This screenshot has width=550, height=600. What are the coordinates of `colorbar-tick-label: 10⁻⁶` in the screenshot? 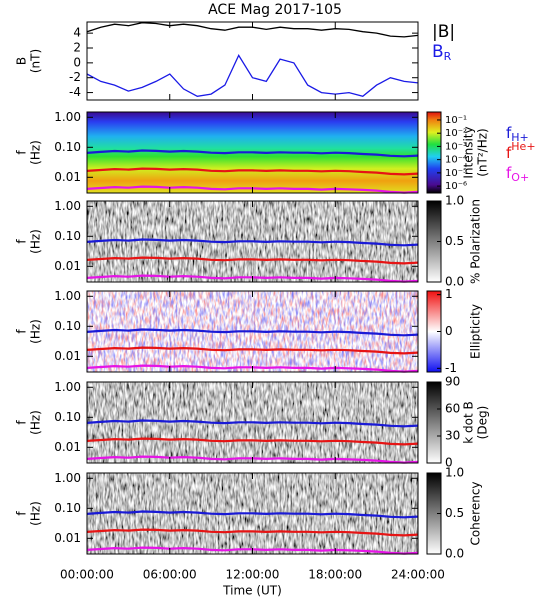 It's located at (456, 186).